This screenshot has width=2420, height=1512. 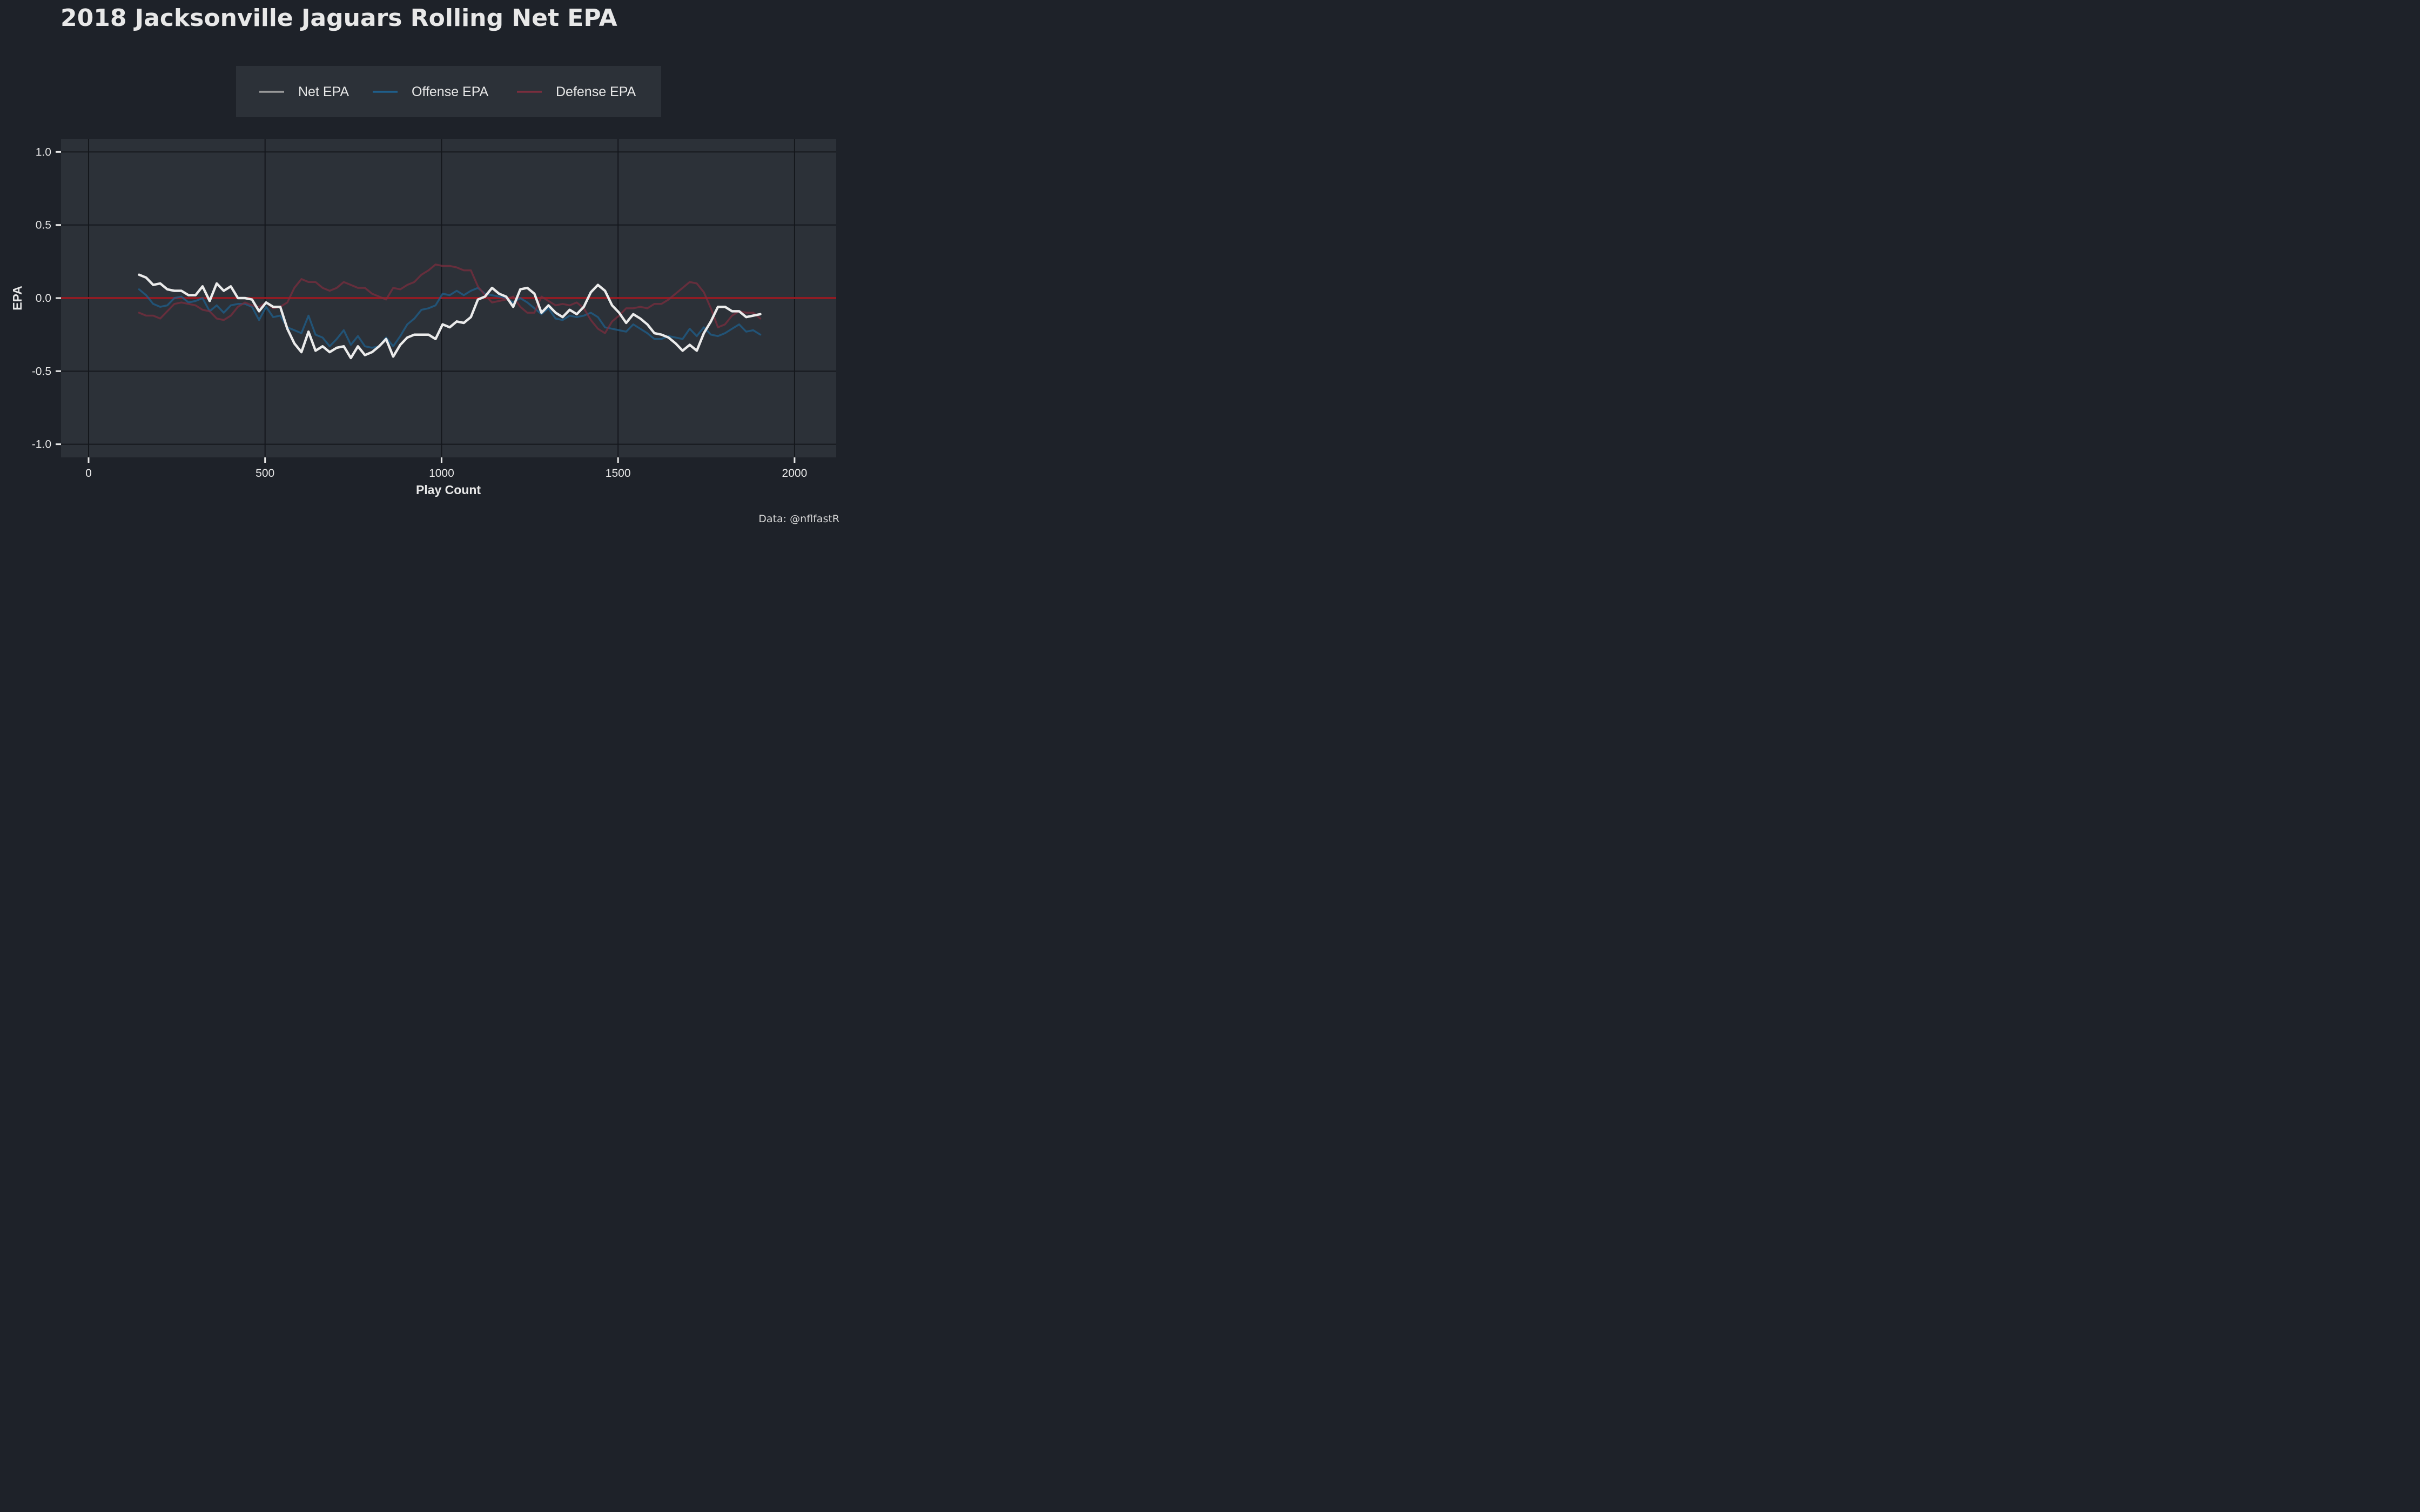 I want to click on y-tick-label: 0.0, so click(x=43, y=299).